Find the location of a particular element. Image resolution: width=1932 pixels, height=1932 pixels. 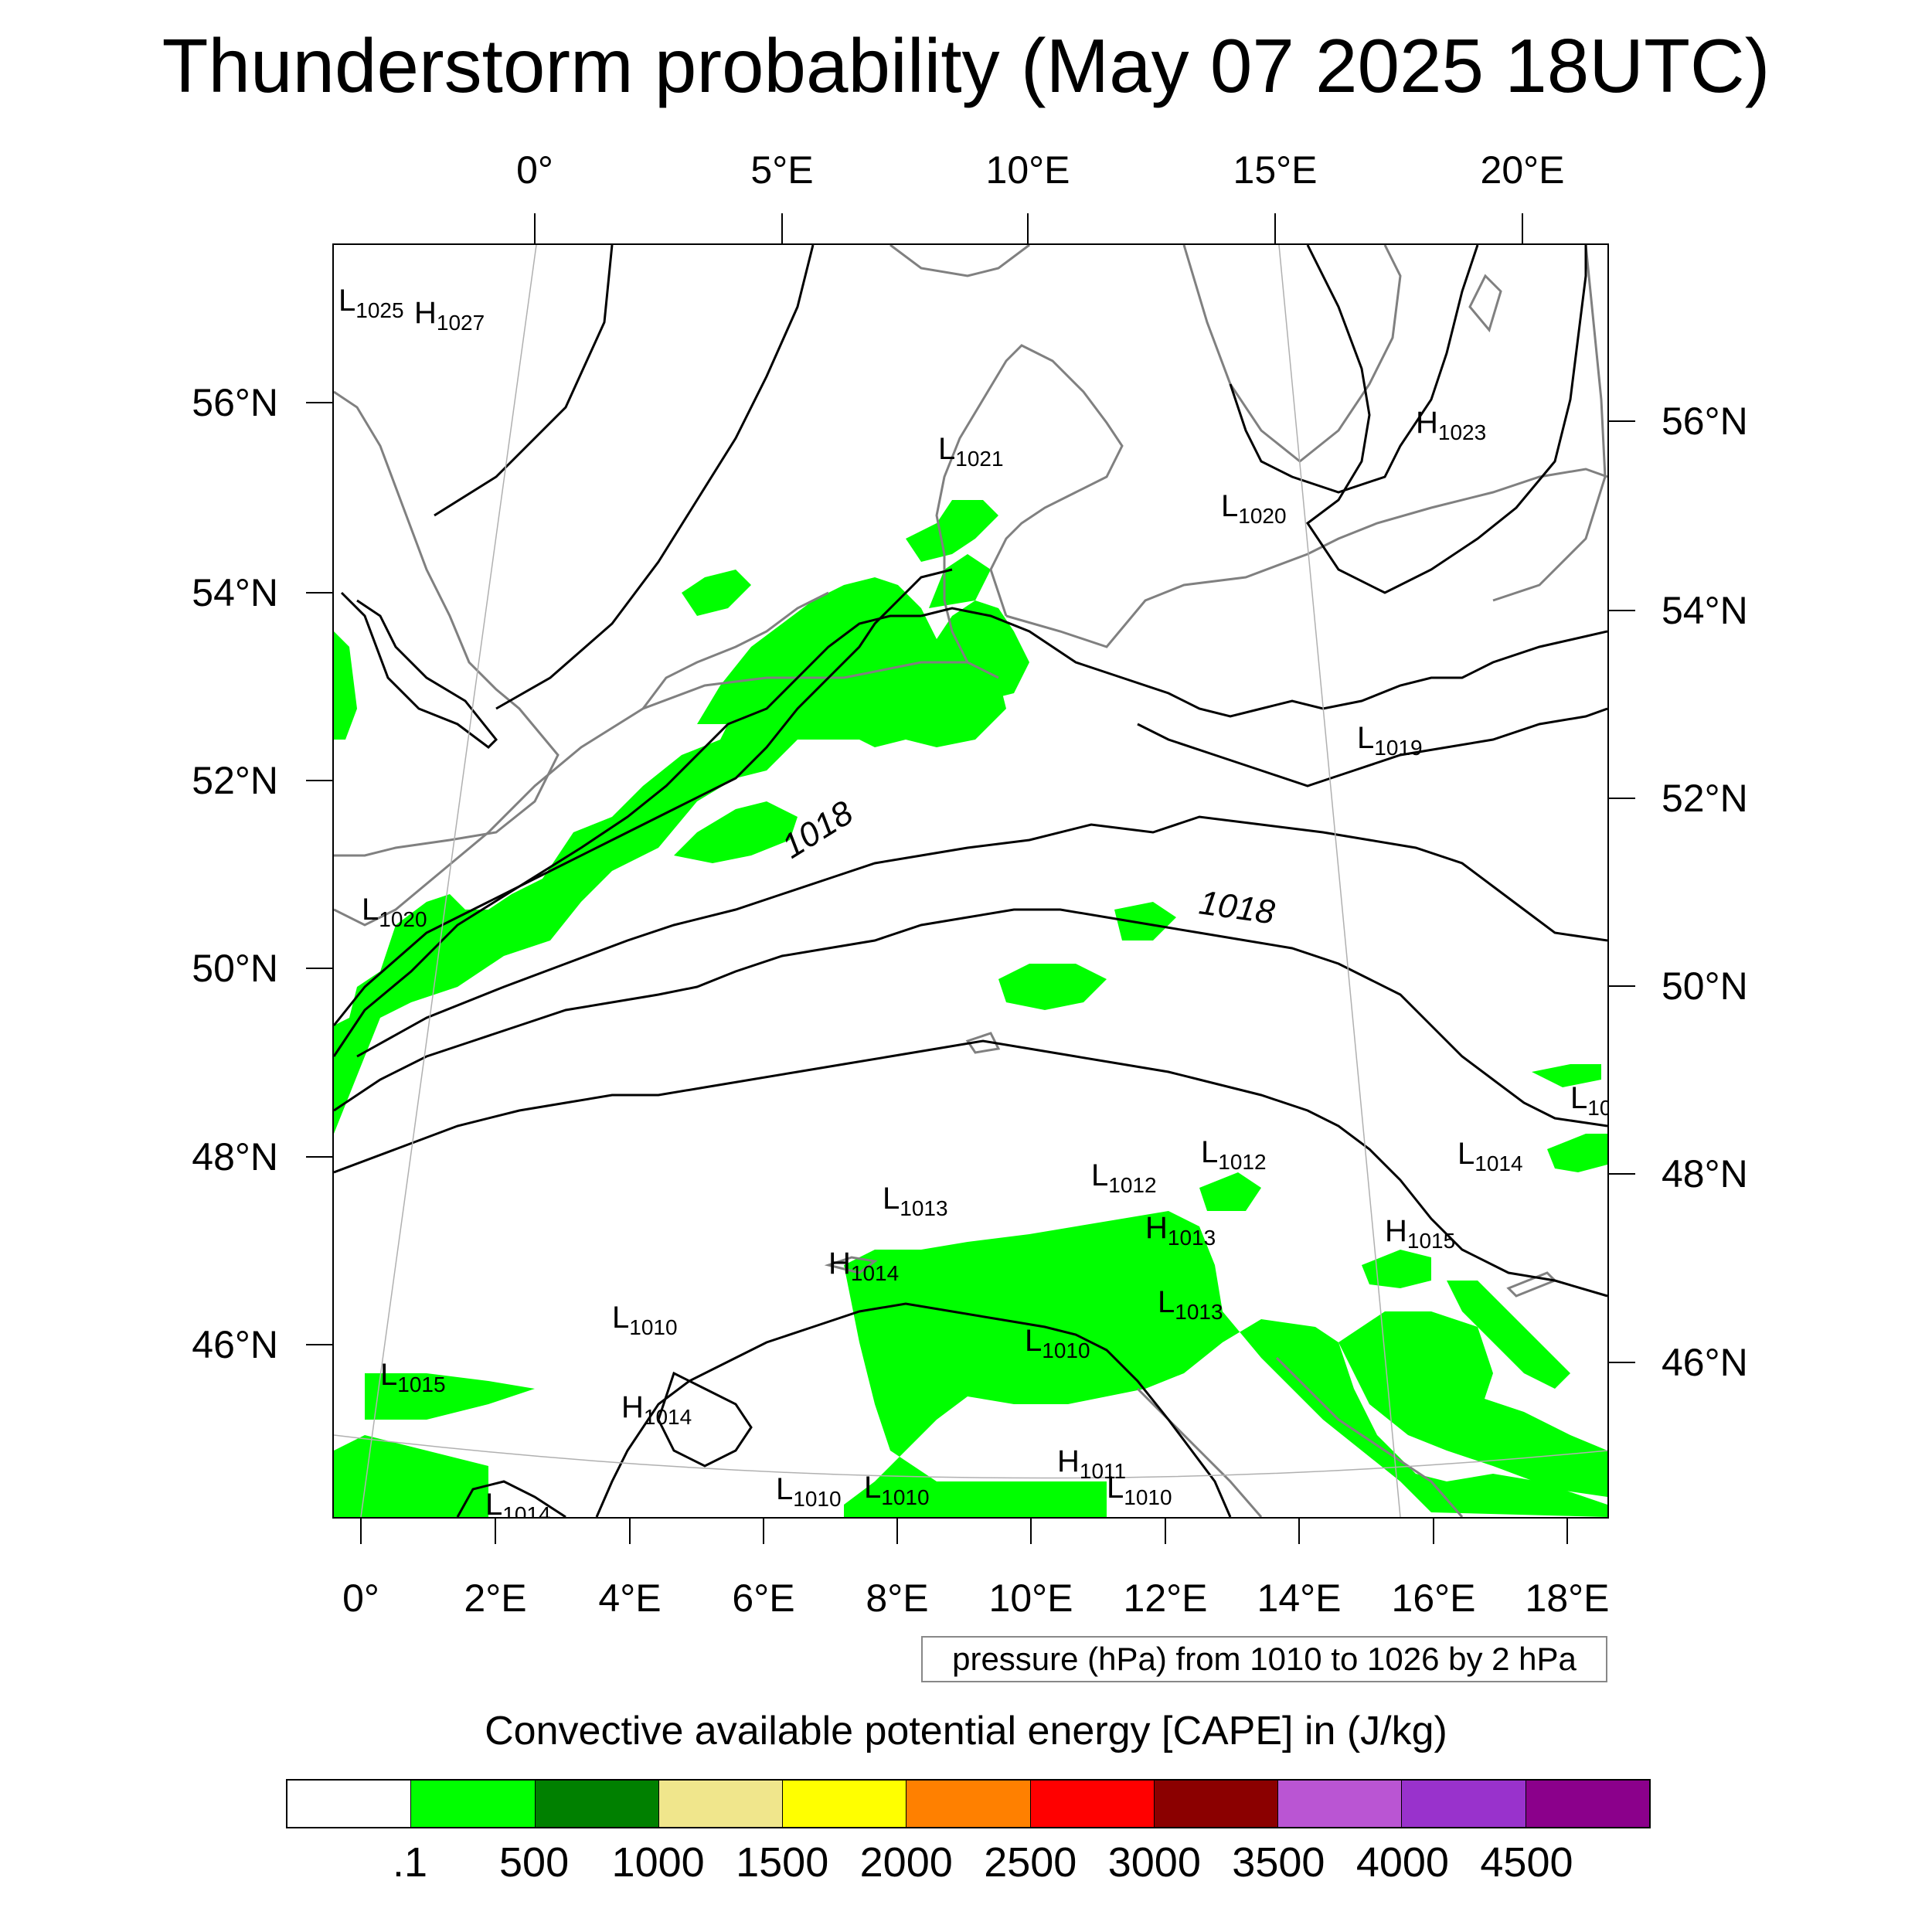

coastline-continent is located at coordinates (667, 794).